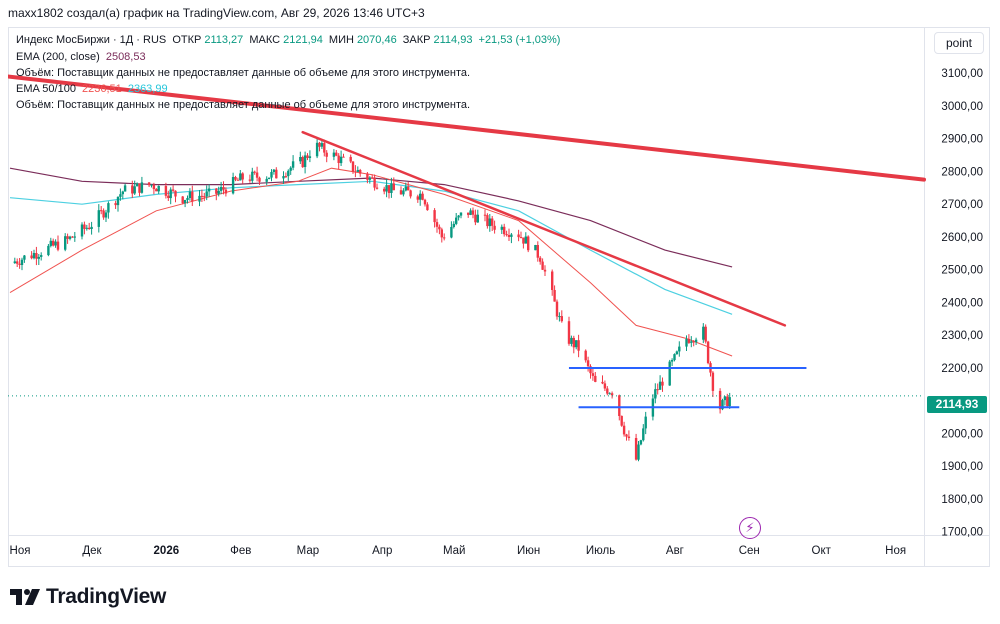 Image resolution: width=1000 pixels, height=624 pixels. Describe the element at coordinates (147, 89) in the screenshot. I see `legend-ema100-value: 2363,99` at that location.